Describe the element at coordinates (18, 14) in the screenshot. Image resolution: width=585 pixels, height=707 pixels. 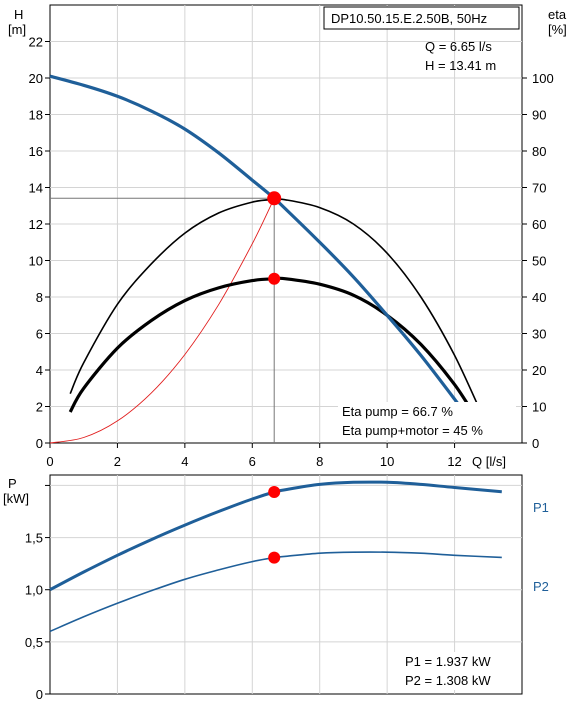
I see `y-left-label-h: H` at that location.